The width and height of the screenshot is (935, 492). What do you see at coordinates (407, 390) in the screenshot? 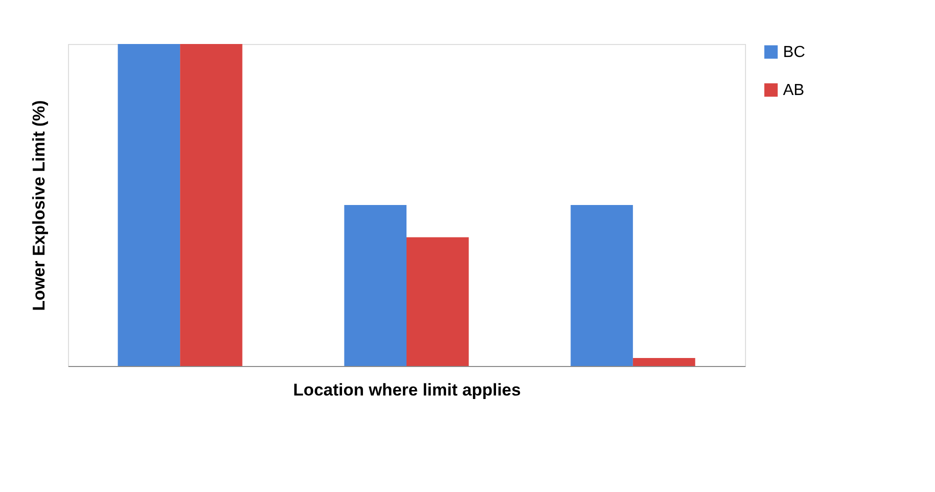
I see `x-axis-title: Location where limit applies` at bounding box center [407, 390].